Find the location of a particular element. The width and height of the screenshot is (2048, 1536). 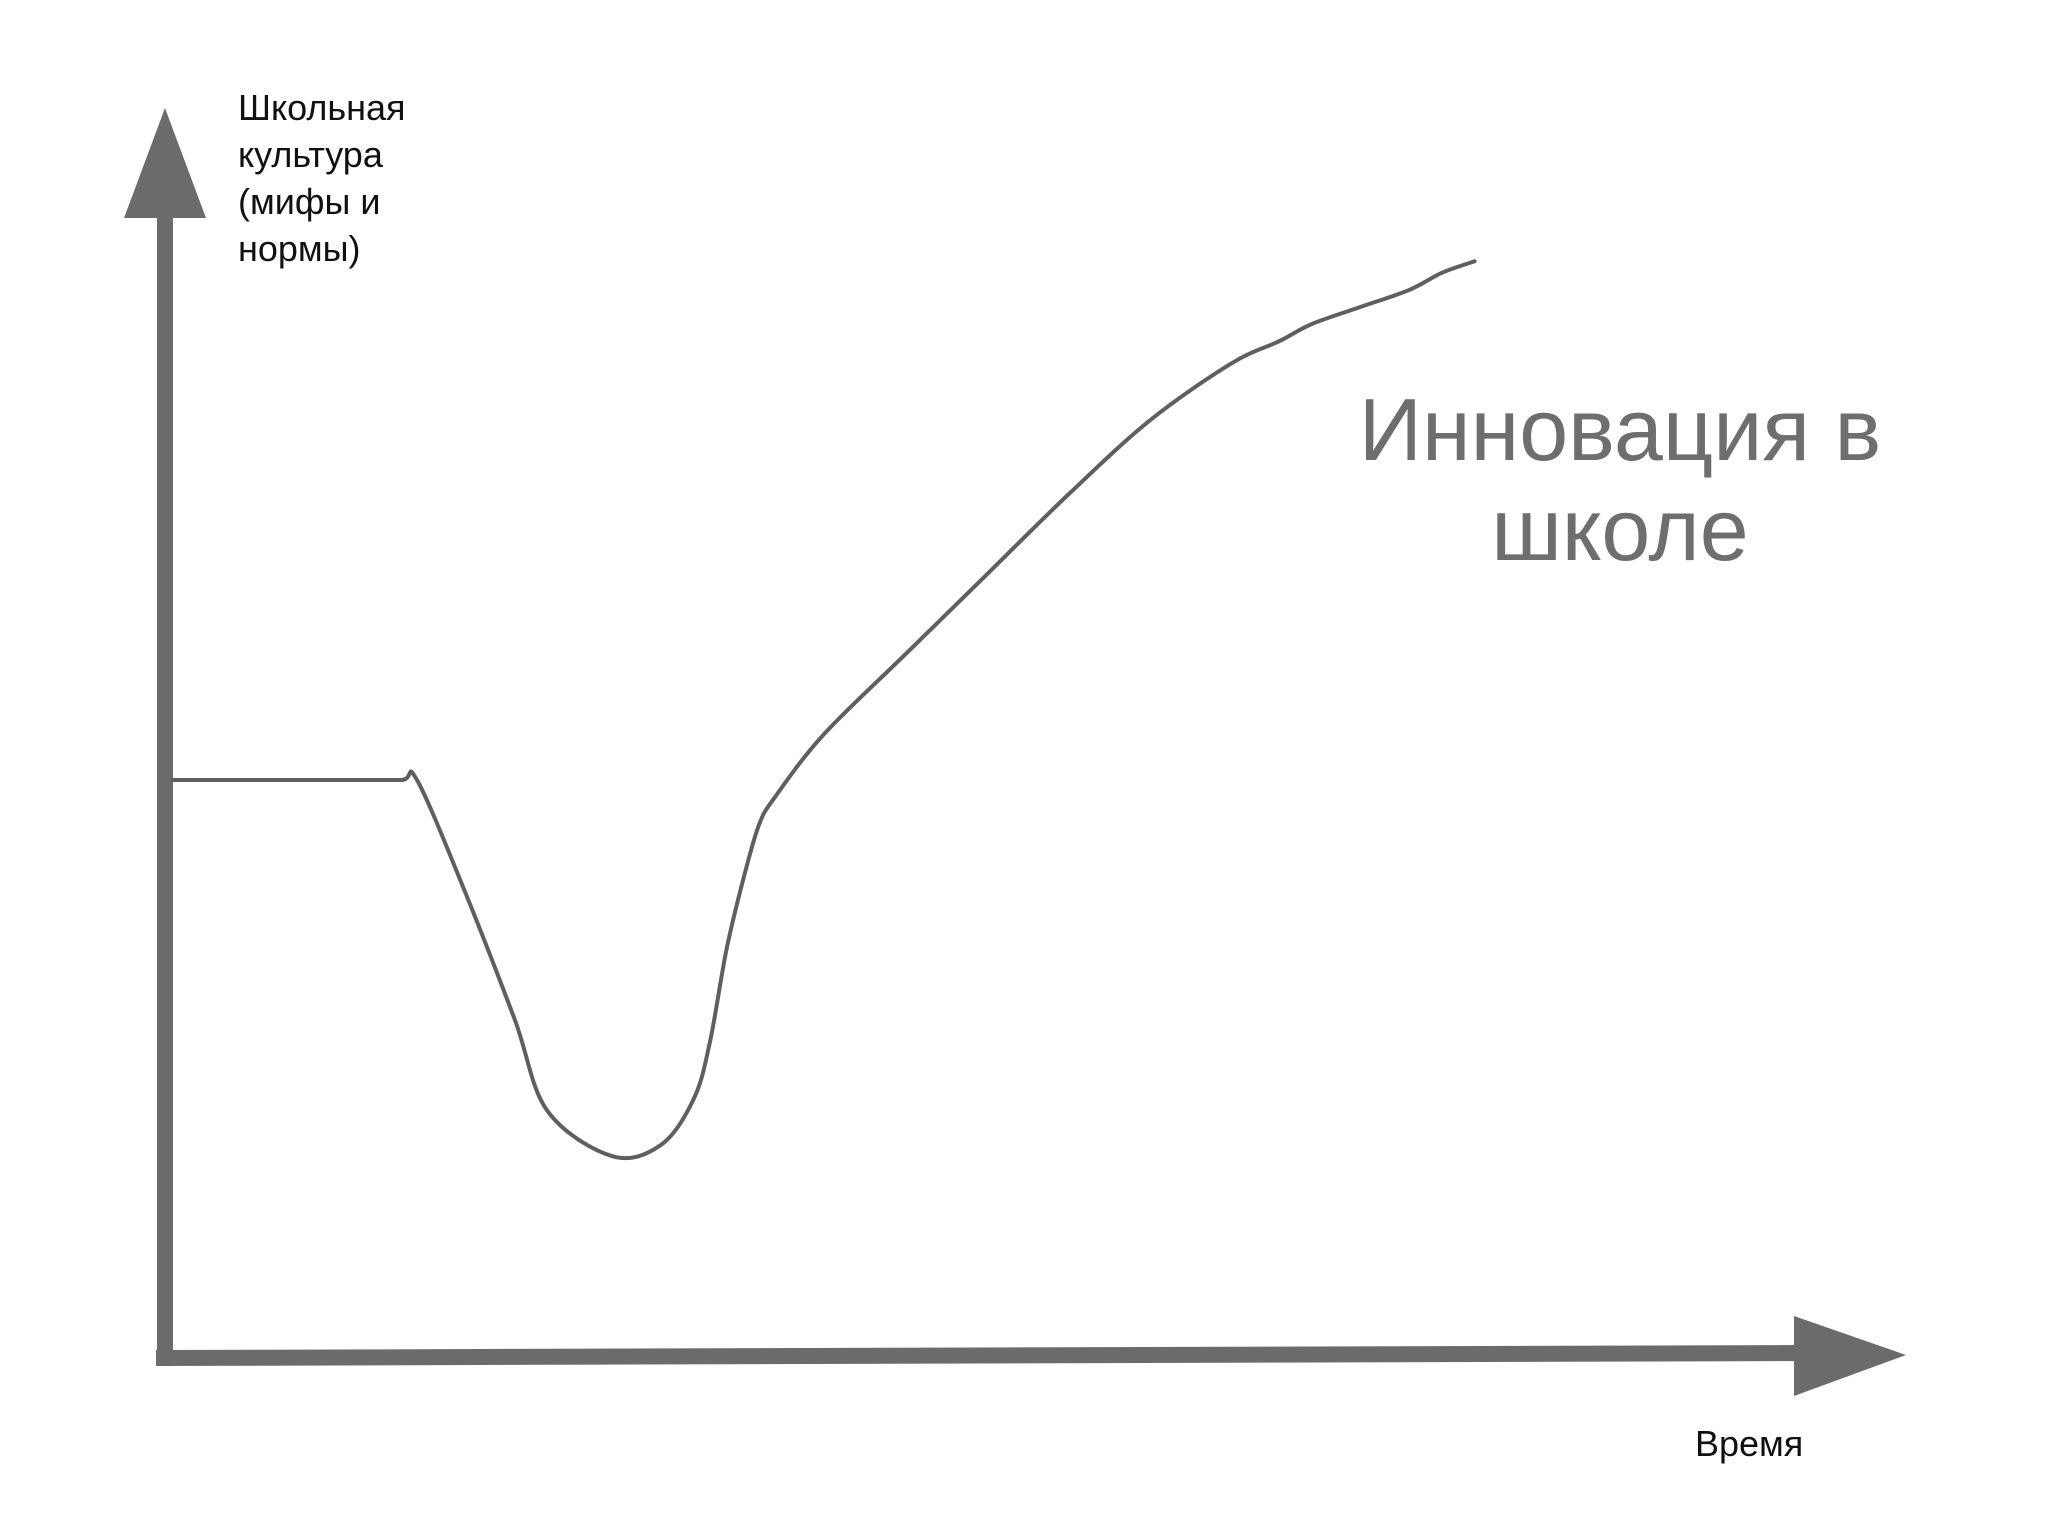

y-axis-label-line: культура is located at coordinates (310, 154).